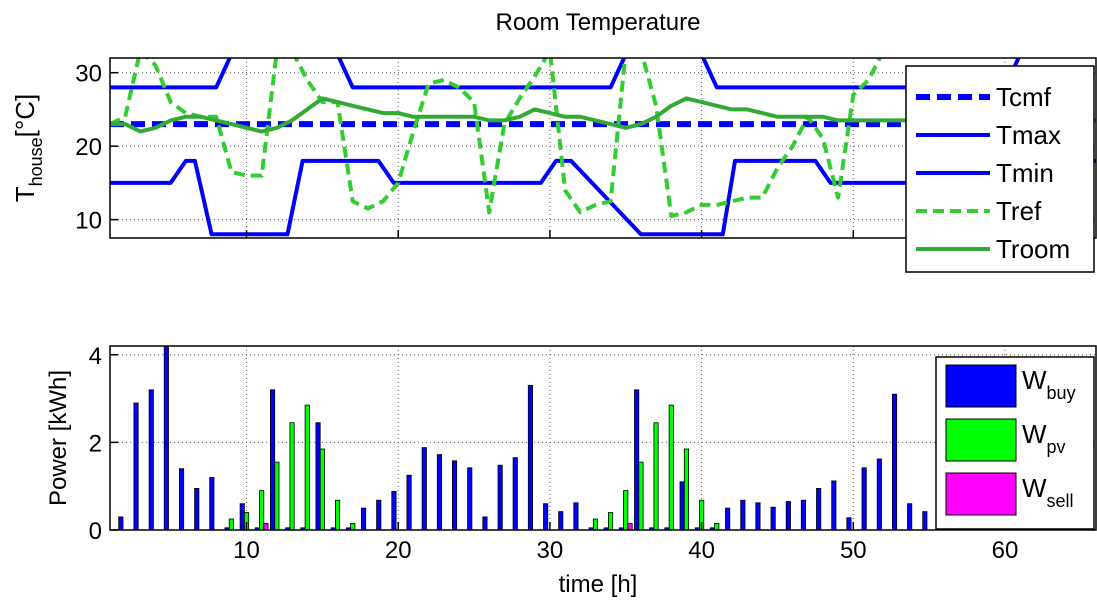  I want to click on power-xtick-label: 30, so click(550, 550).